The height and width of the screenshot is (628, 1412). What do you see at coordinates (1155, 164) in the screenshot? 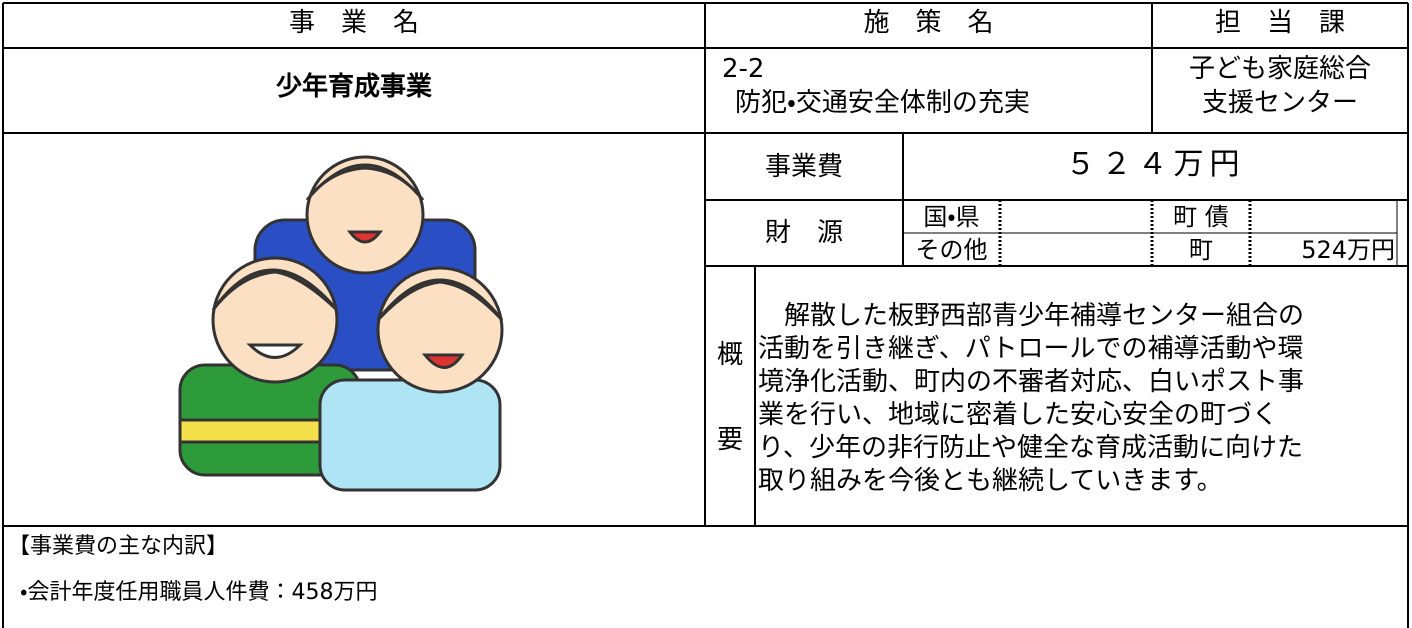
I see `cost-value: ５２４万円` at bounding box center [1155, 164].